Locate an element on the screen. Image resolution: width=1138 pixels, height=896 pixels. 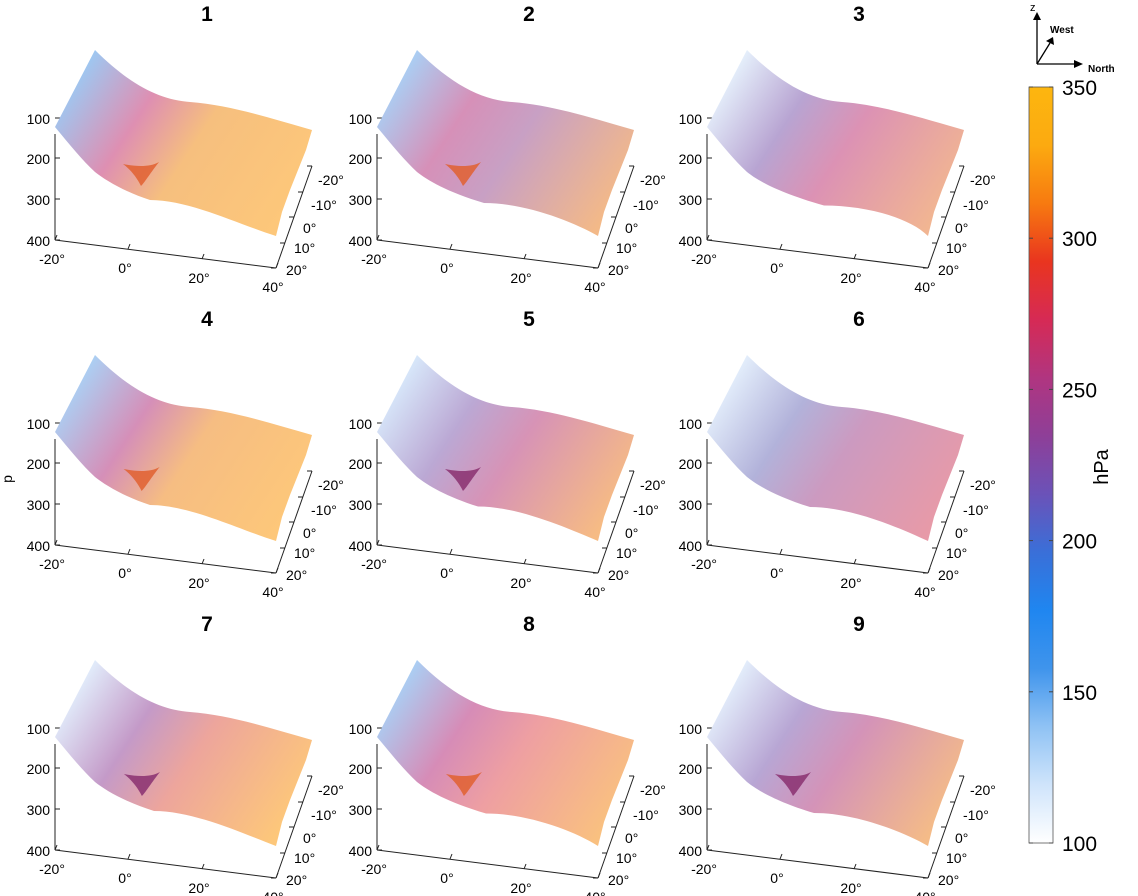
panel-title: 5 is located at coordinates (529, 319).